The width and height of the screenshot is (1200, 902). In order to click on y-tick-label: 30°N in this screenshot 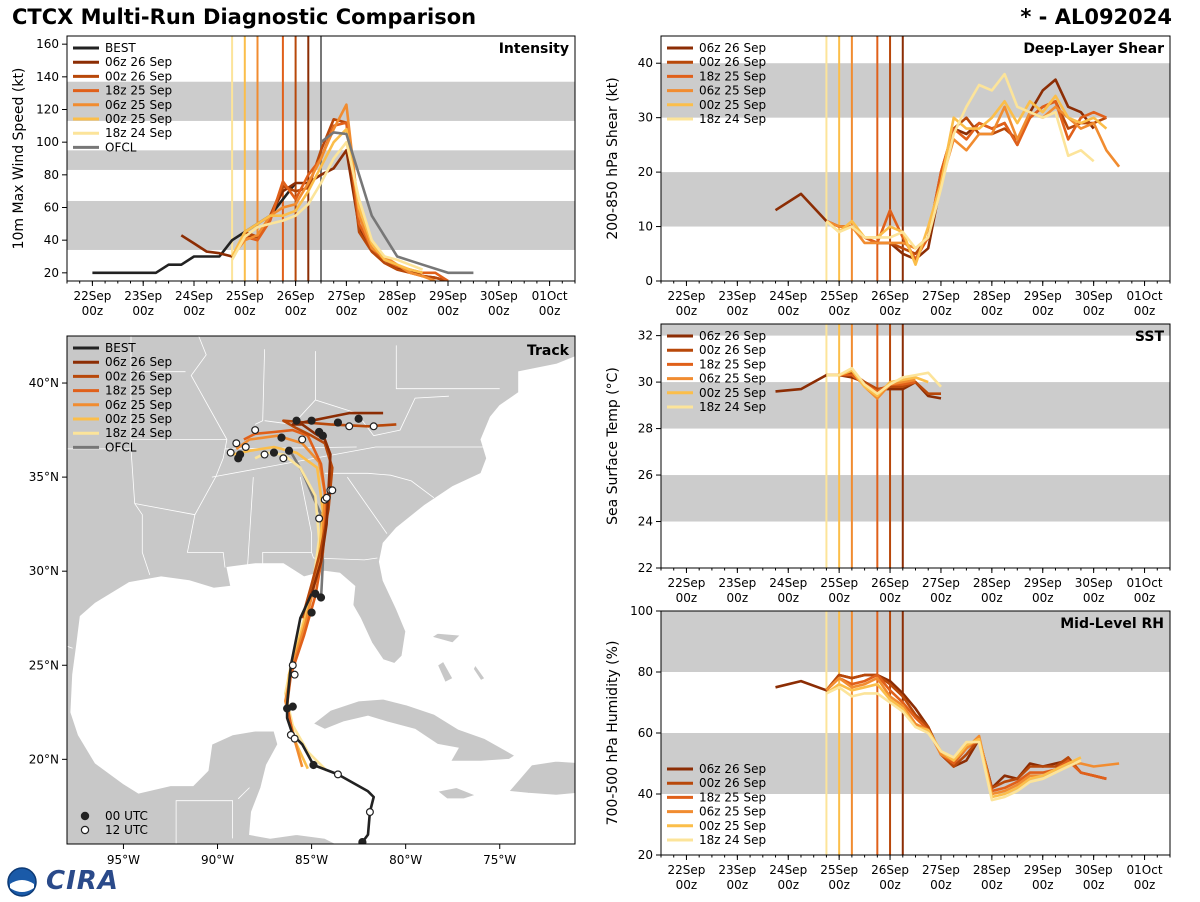, I will do `click(44, 571)`.